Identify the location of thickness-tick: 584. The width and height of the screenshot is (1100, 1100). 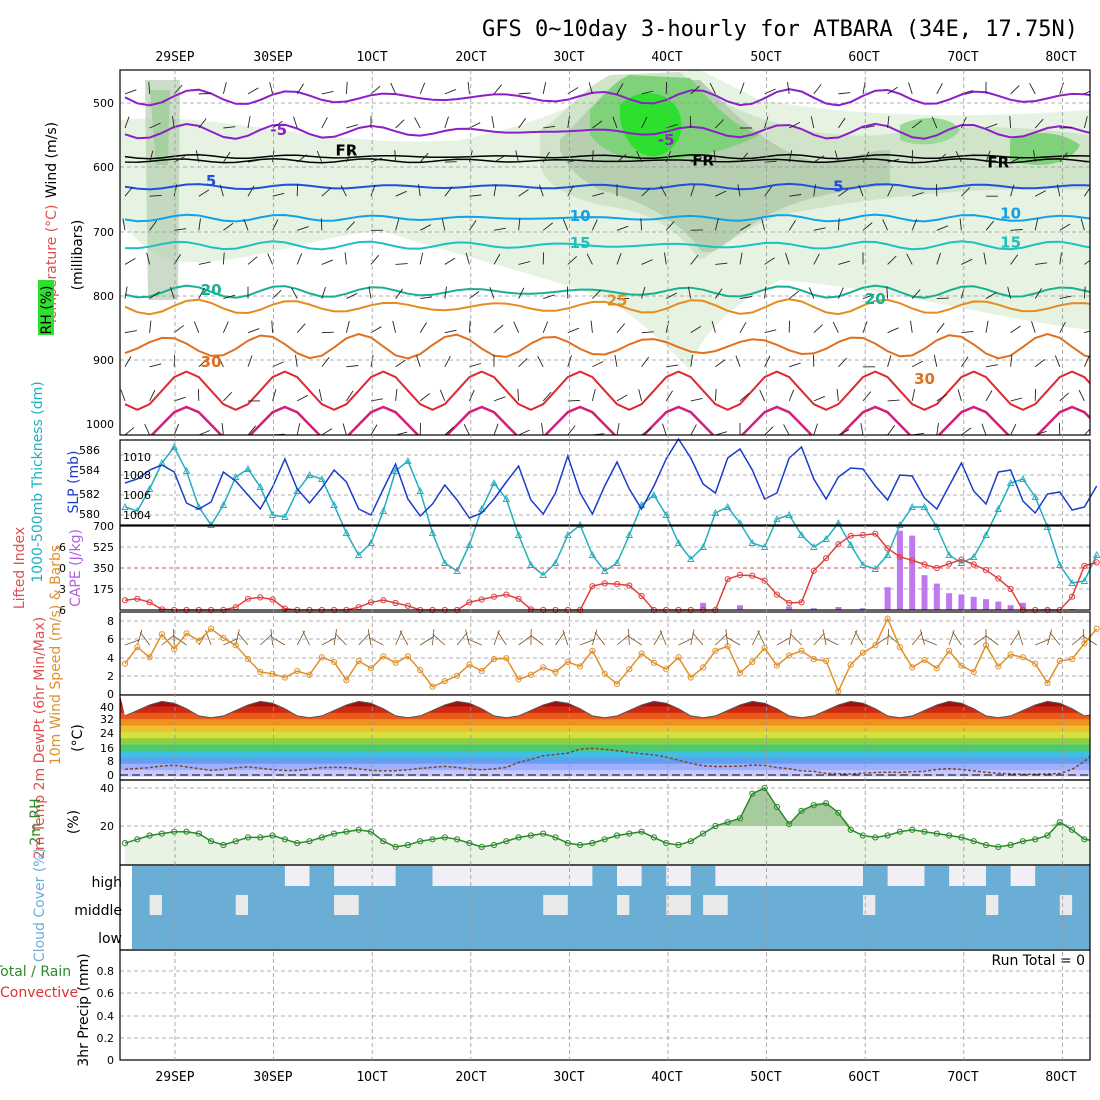
(89, 470).